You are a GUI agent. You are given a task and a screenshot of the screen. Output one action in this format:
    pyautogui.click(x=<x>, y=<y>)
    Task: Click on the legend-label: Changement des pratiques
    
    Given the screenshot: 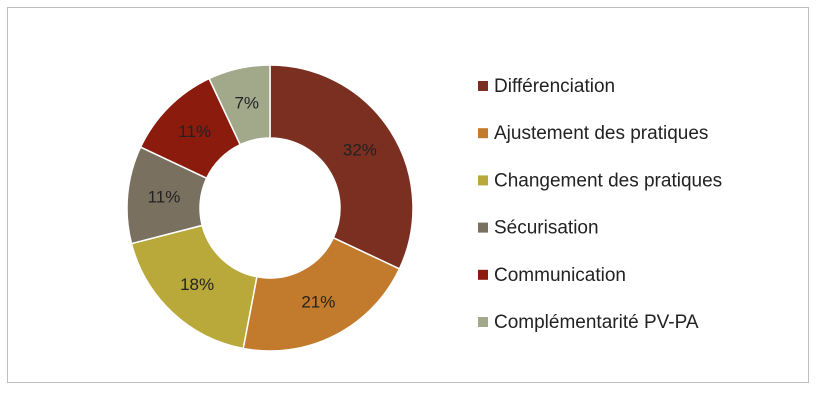 What is the action you would take?
    pyautogui.click(x=608, y=180)
    